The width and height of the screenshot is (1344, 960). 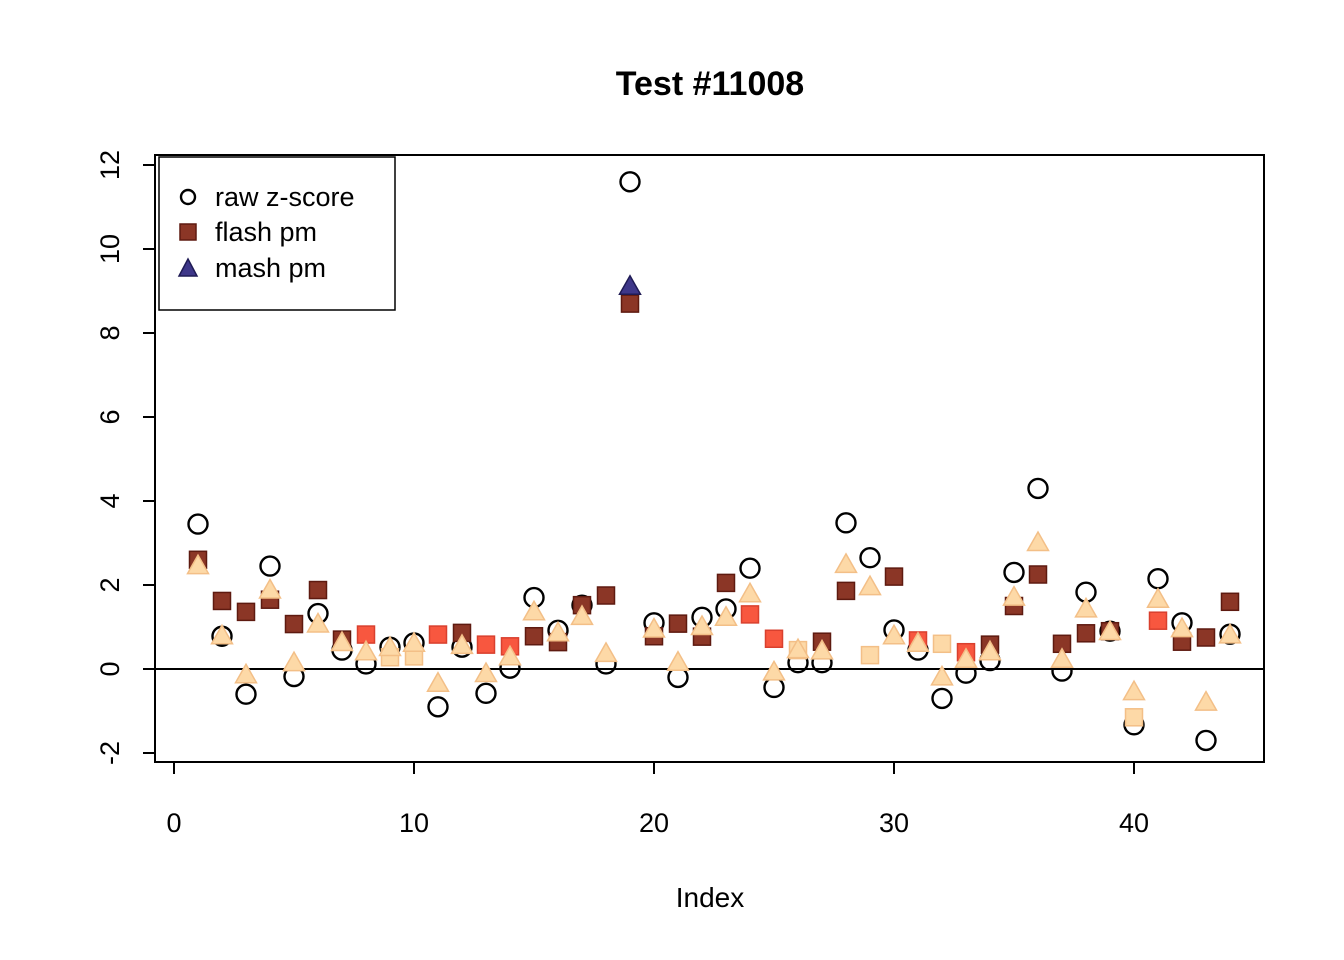 I want to click on legend: raw z-score flash pm mash pm, so click(x=277, y=233).